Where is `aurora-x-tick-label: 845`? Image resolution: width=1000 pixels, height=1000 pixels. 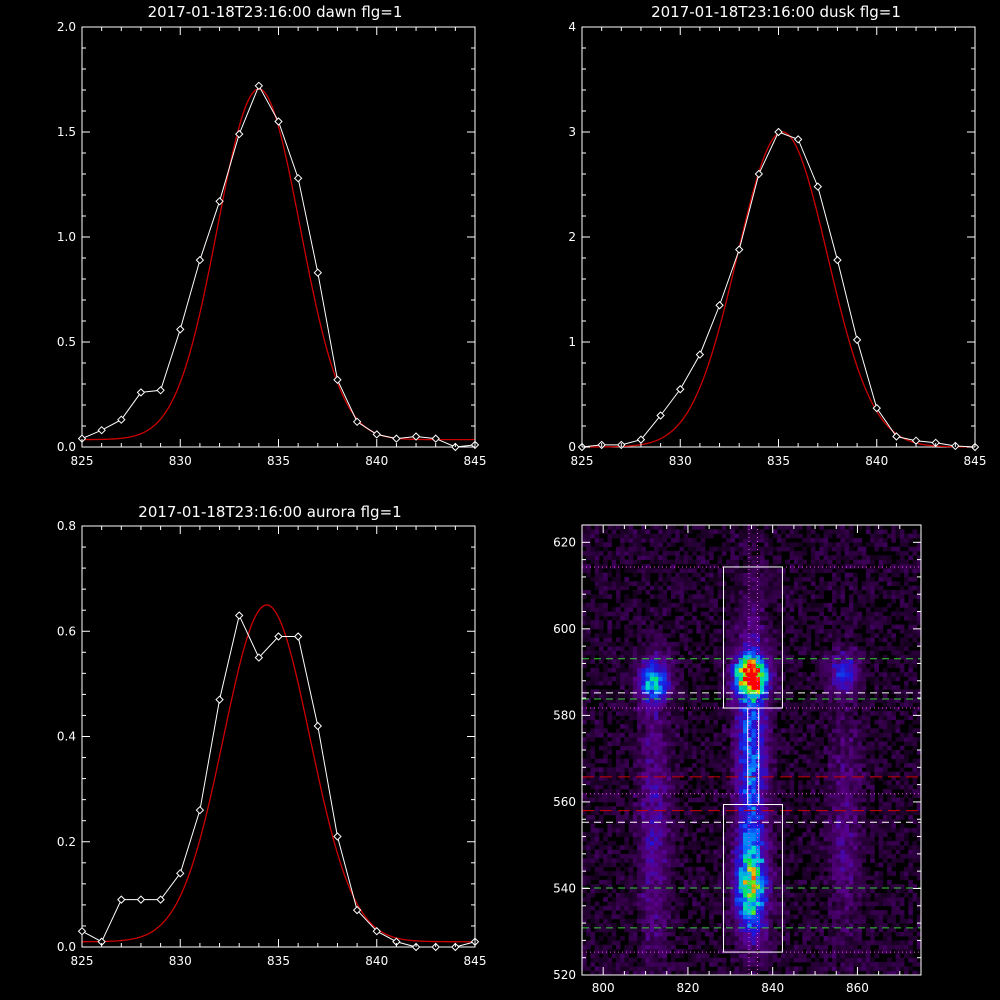 aurora-x-tick-label: 845 is located at coordinates (475, 961).